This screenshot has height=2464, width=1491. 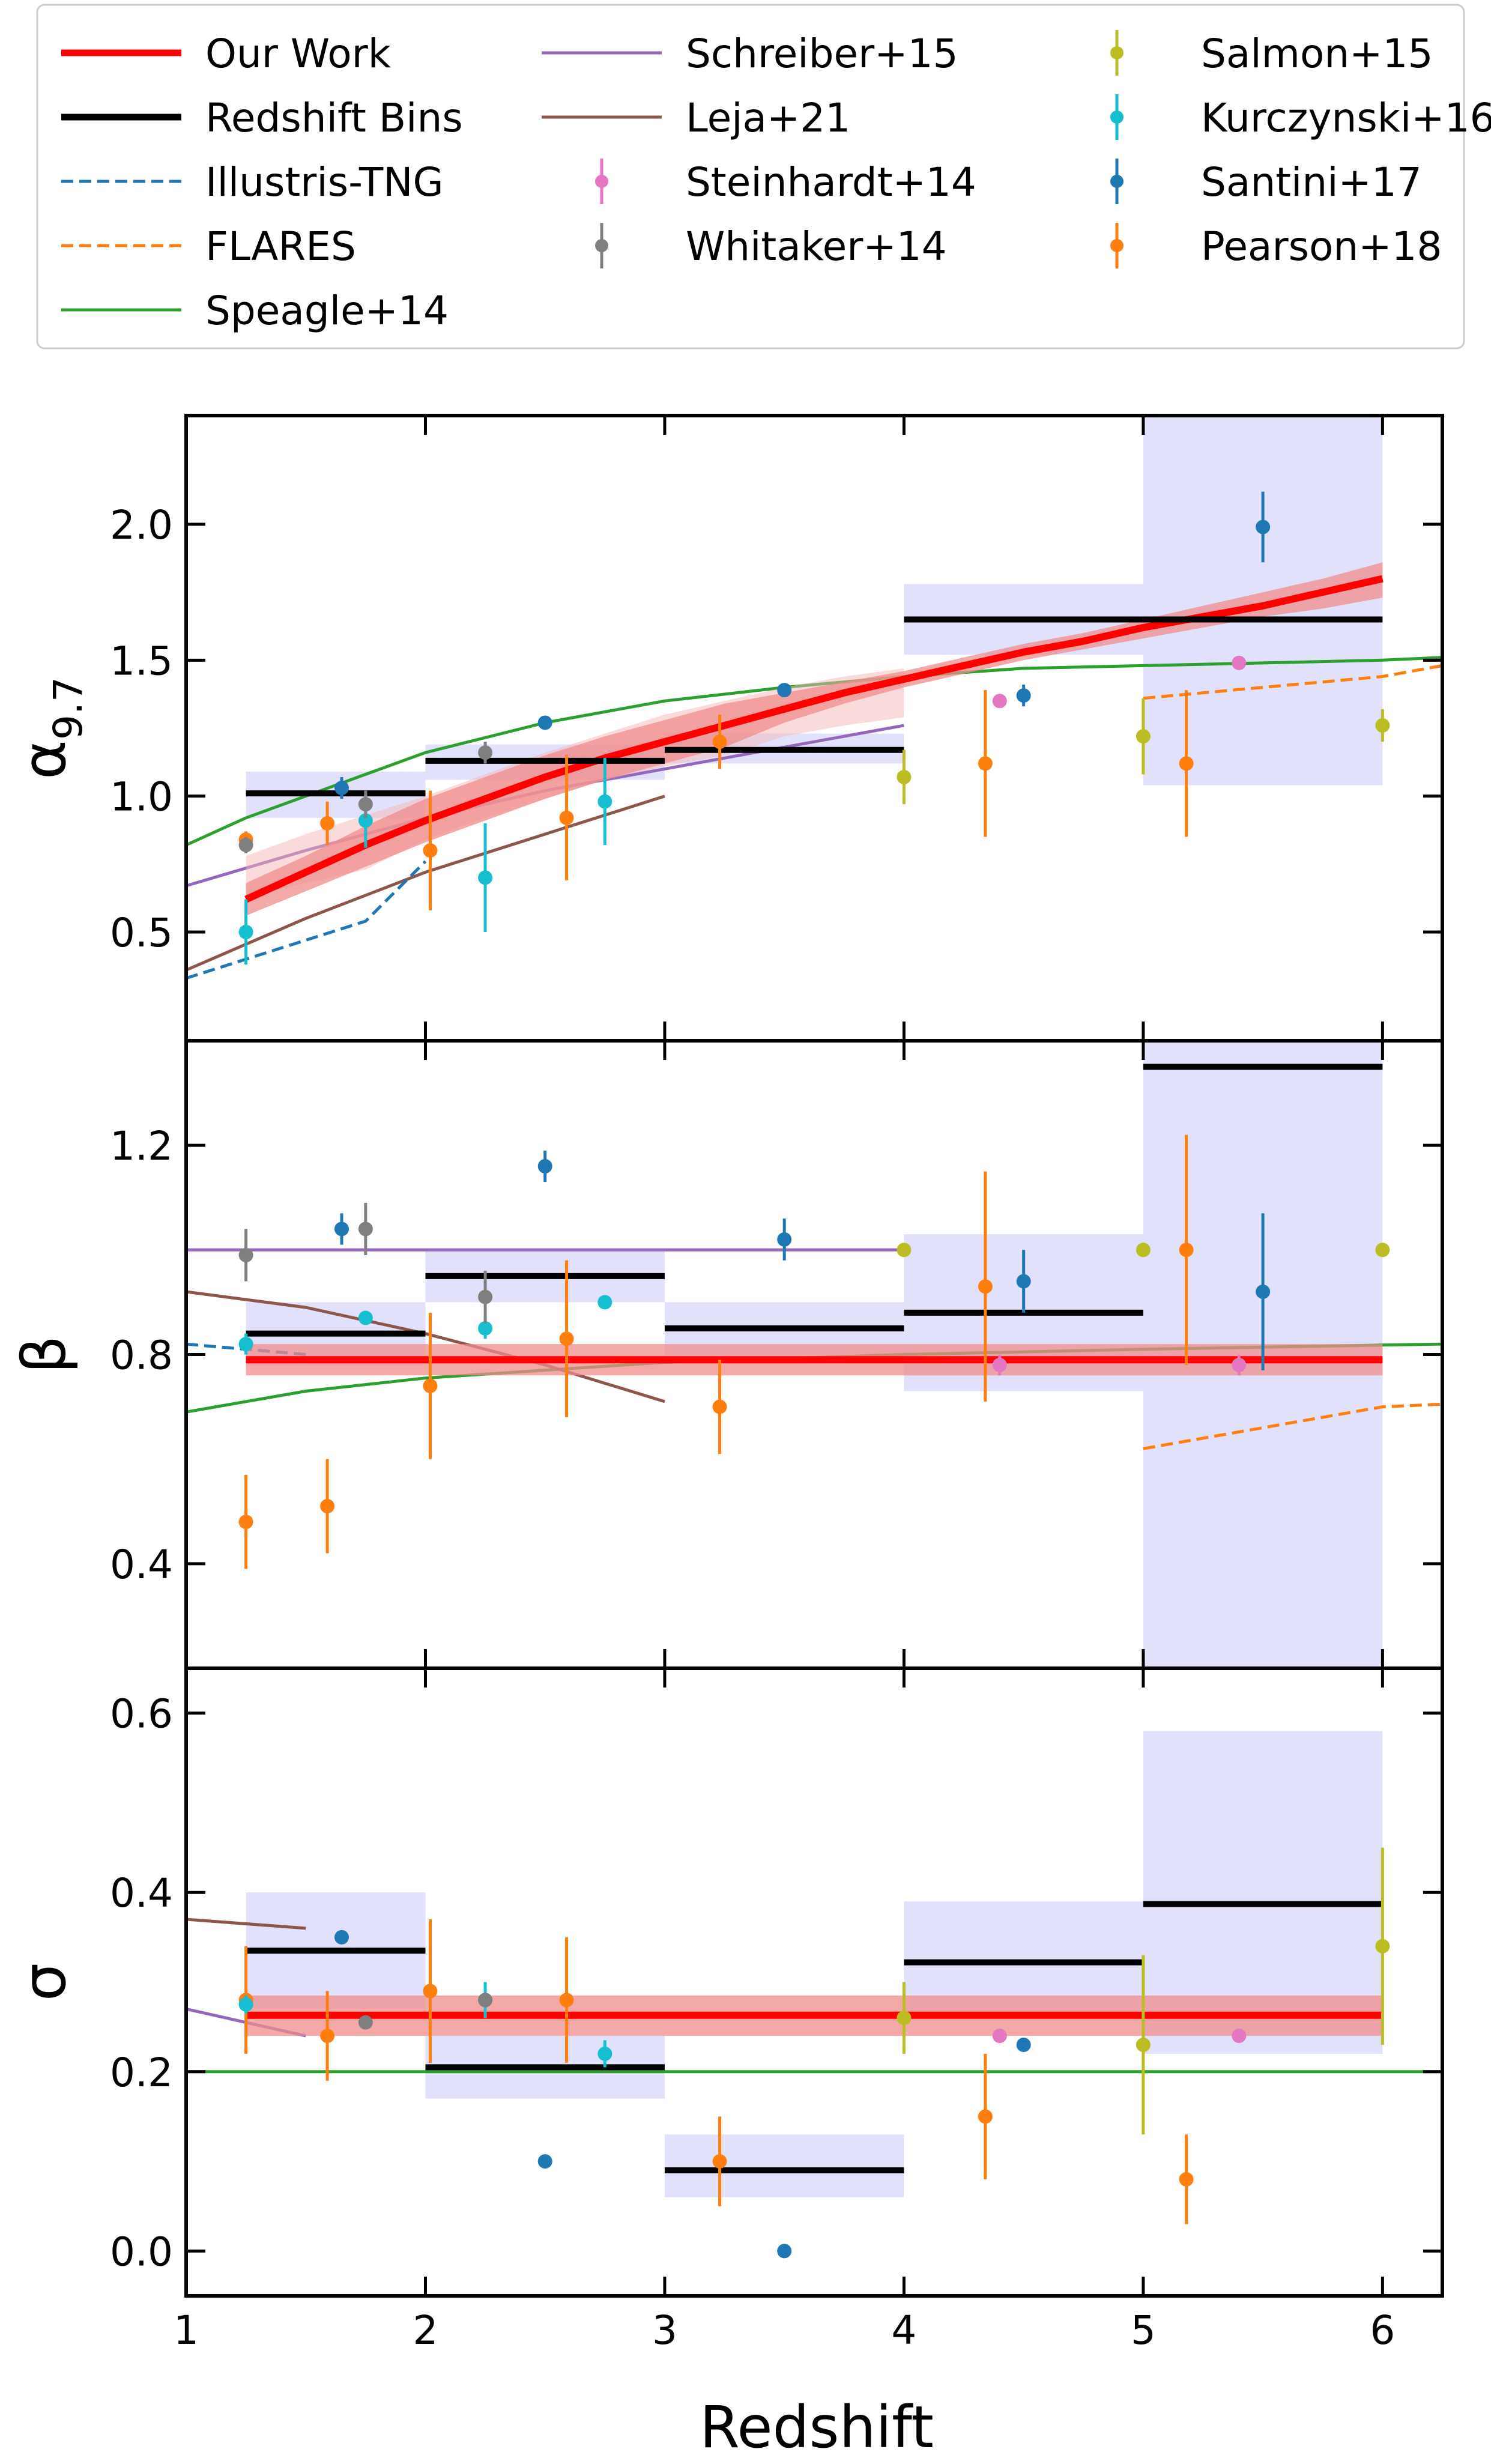 What do you see at coordinates (141, 1146) in the screenshot?
I see `y-tick-label-beta: 1.2` at bounding box center [141, 1146].